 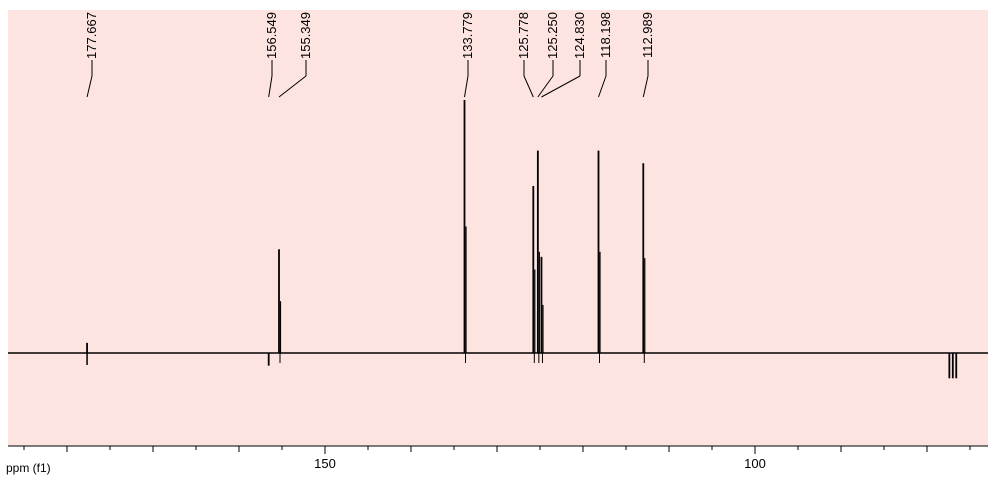 What do you see at coordinates (28, 468) in the screenshot?
I see `x-axis-label: ppm (f1)` at bounding box center [28, 468].